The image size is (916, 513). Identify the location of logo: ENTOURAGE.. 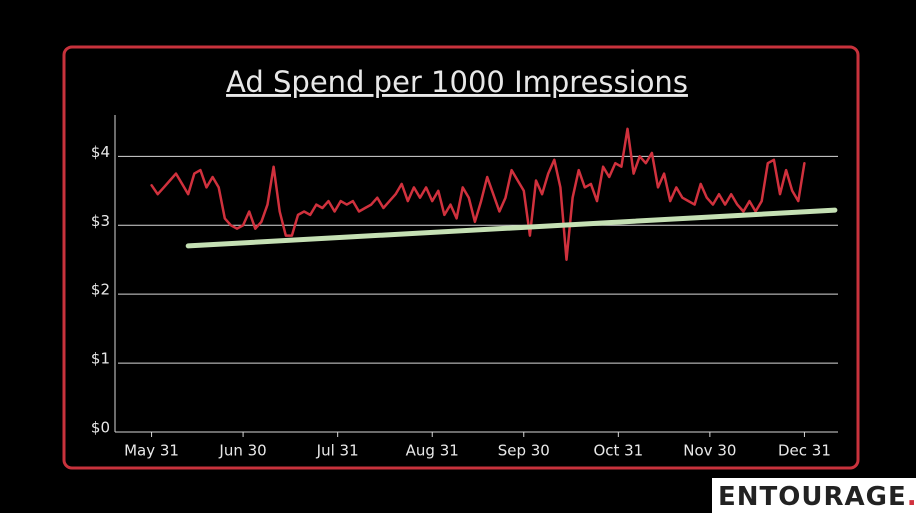
(817, 497).